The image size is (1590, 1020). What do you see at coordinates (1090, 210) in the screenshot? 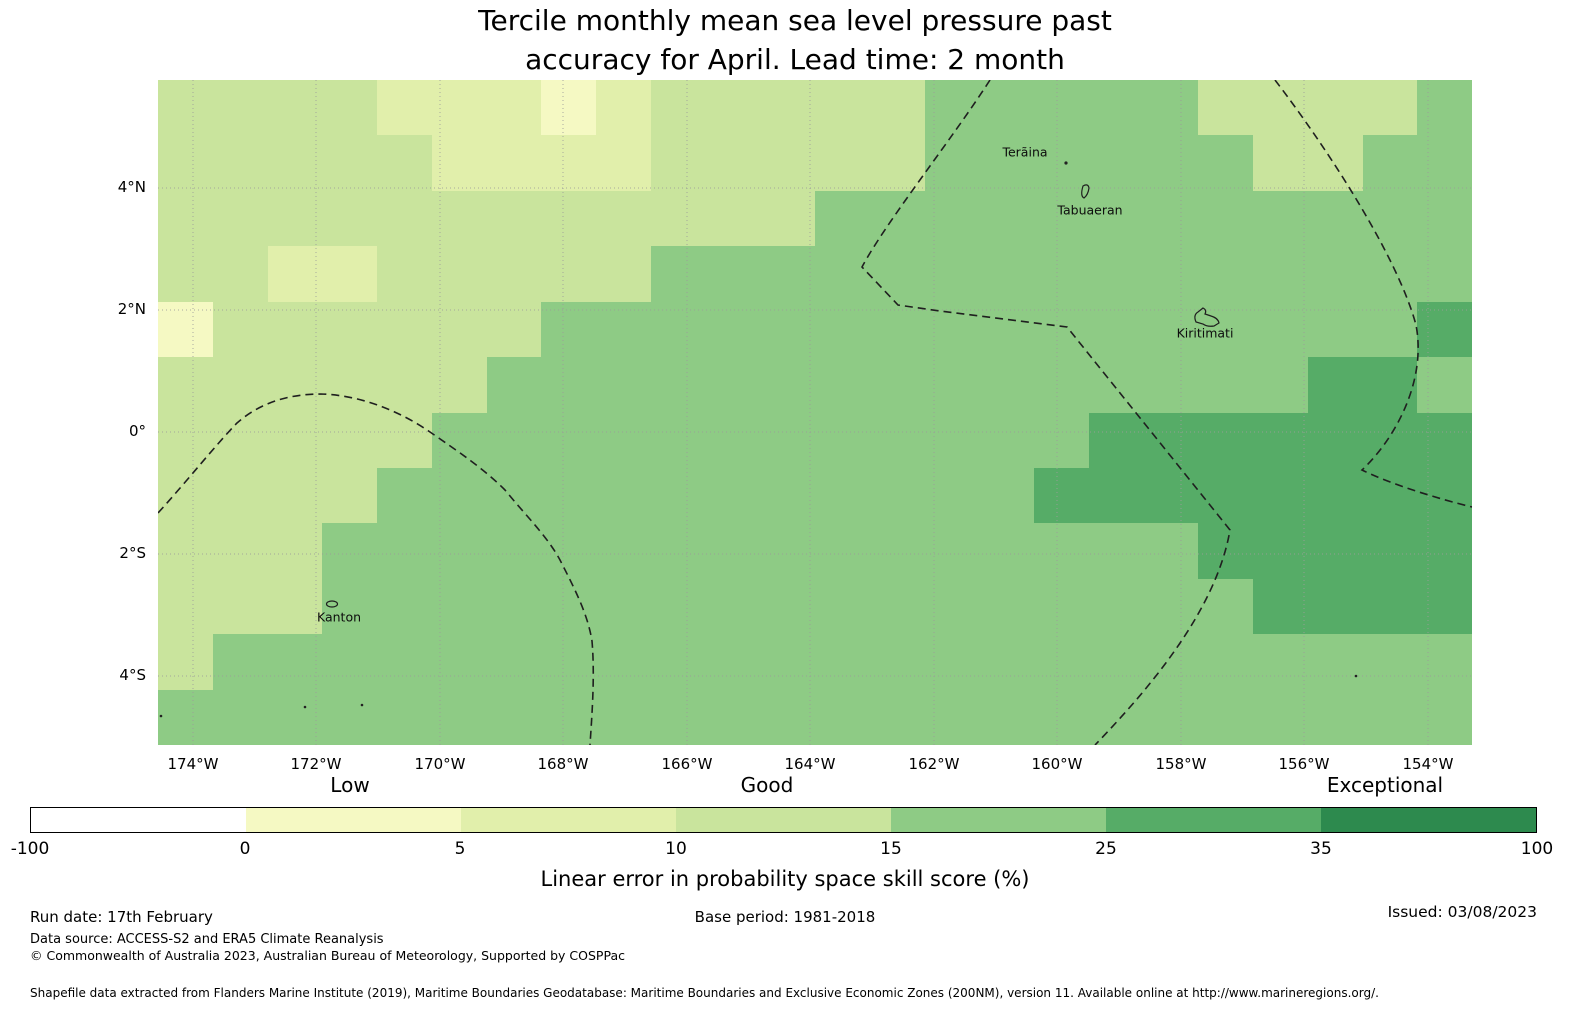
I see `island-label-tabuaeran: Tabuaeran` at bounding box center [1090, 210].